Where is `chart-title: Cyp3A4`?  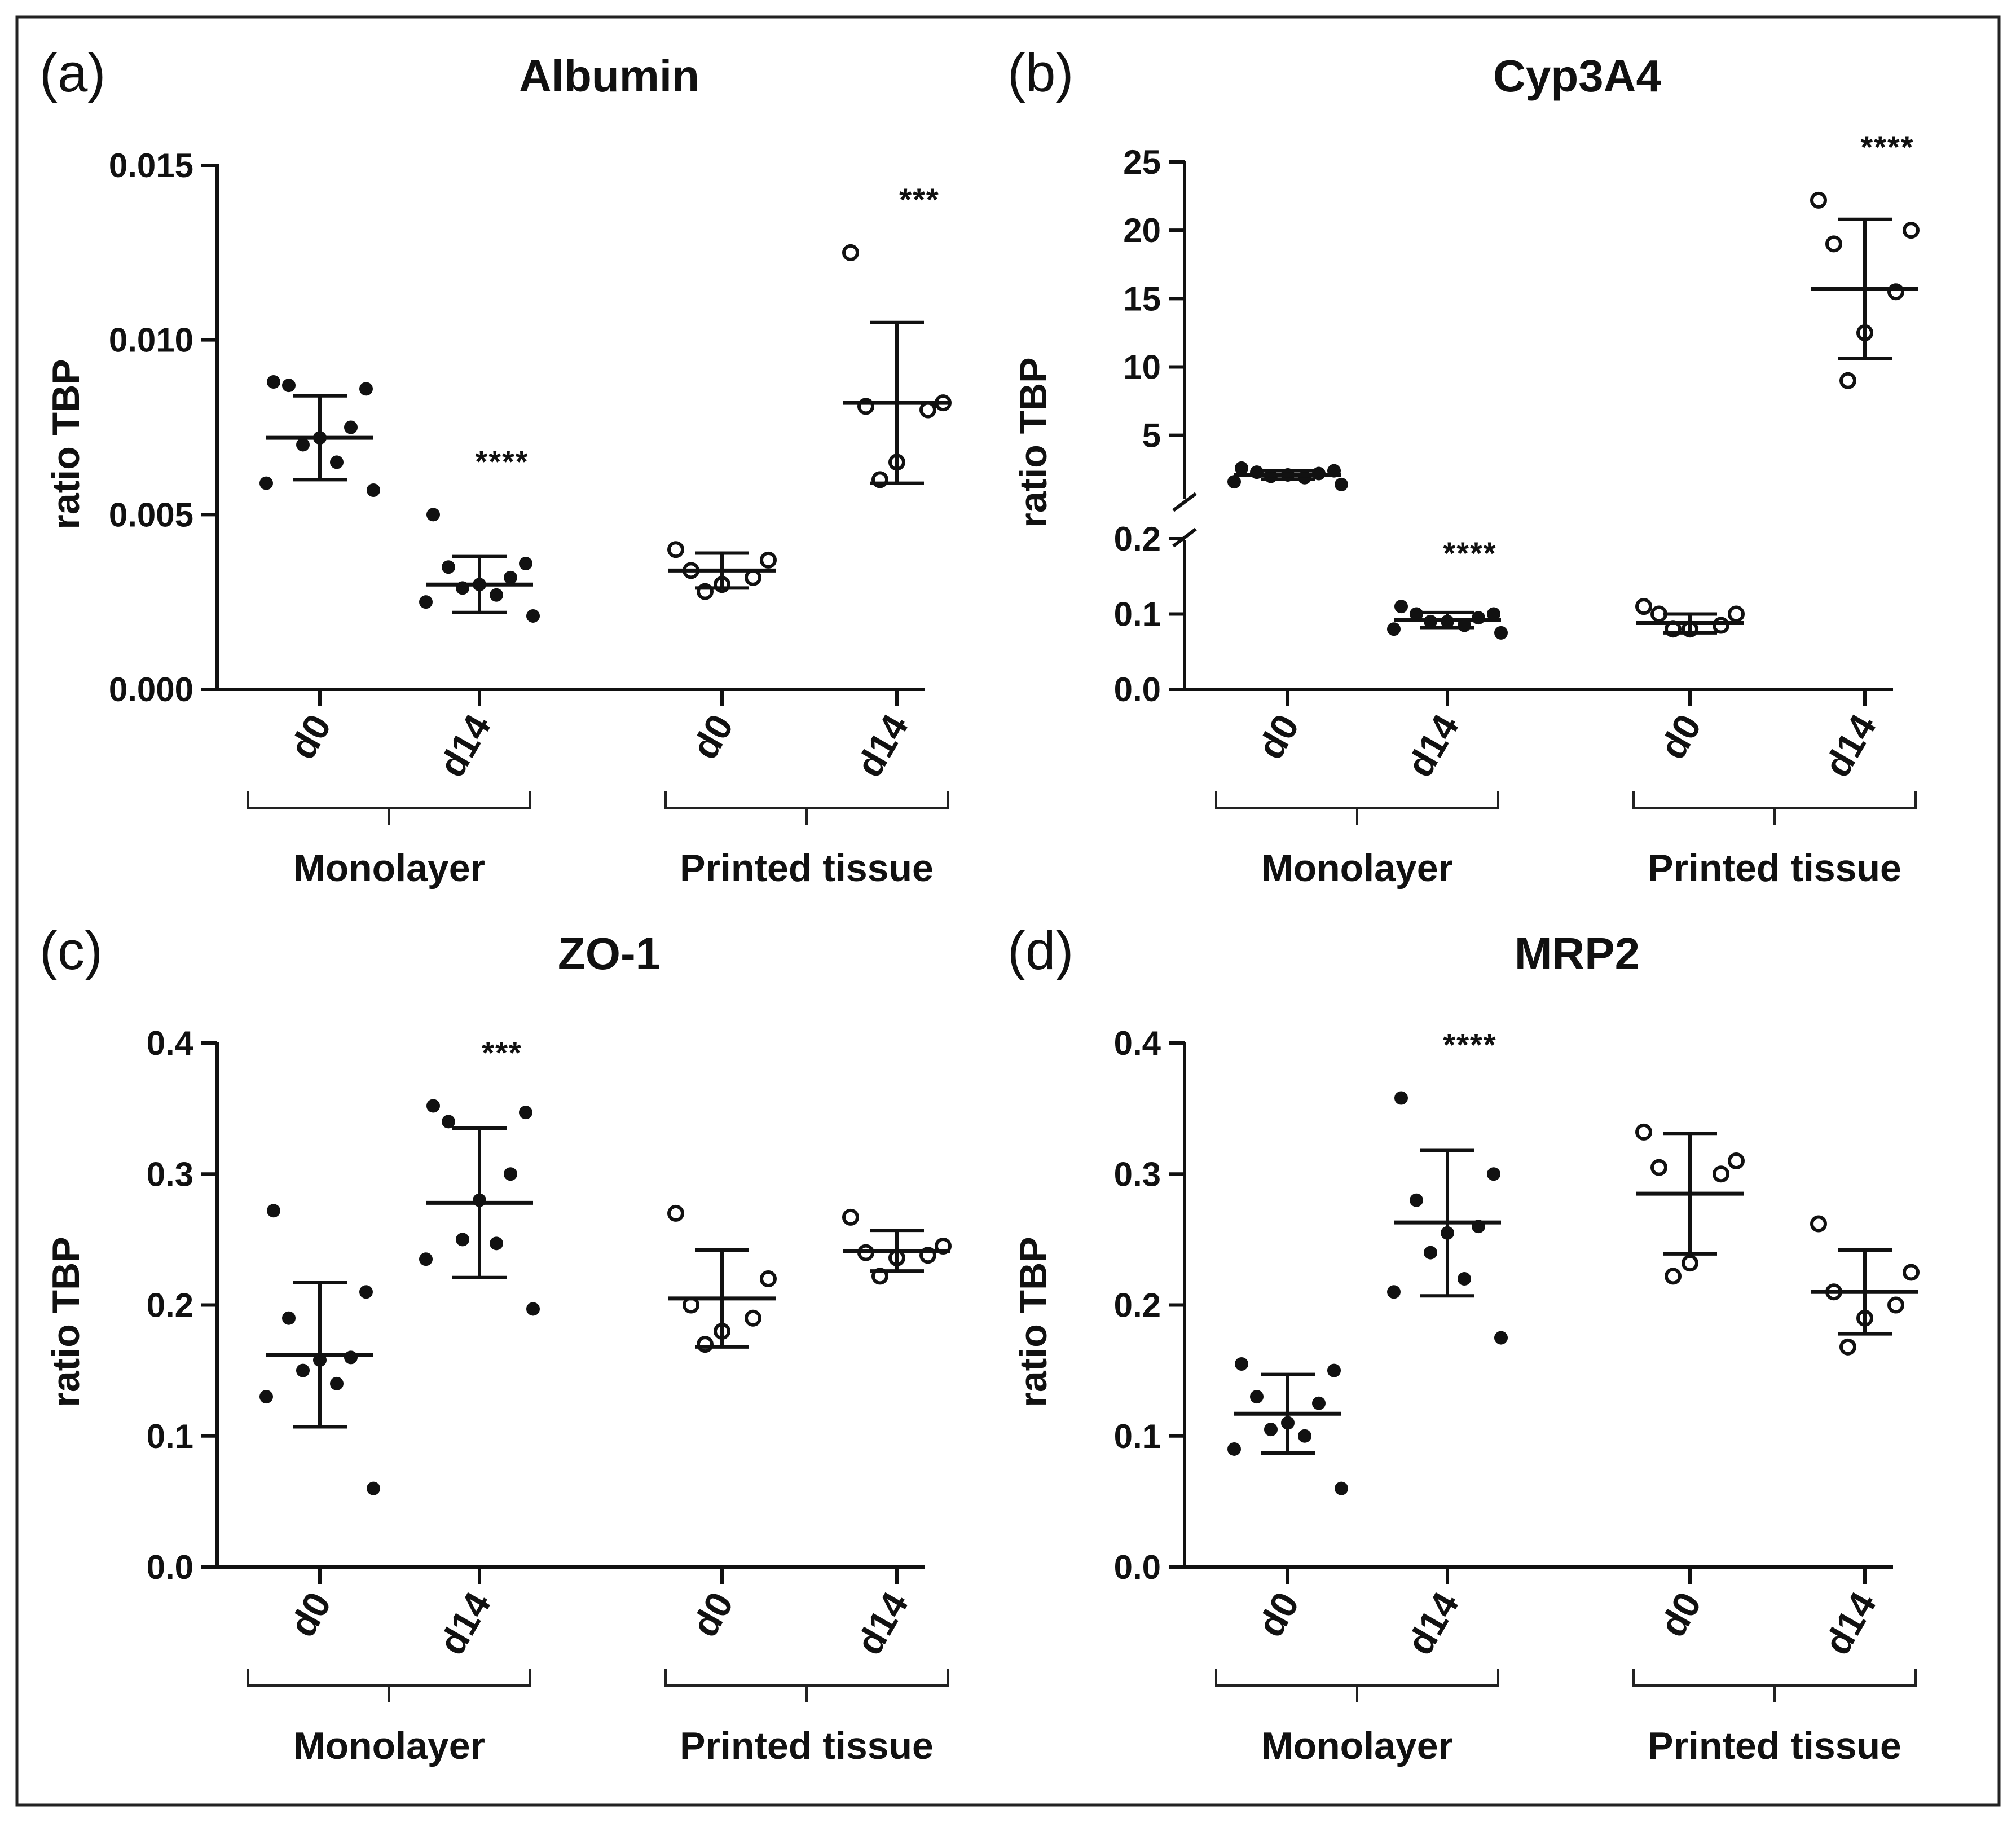
chart-title: Cyp3A4 is located at coordinates (1577, 76).